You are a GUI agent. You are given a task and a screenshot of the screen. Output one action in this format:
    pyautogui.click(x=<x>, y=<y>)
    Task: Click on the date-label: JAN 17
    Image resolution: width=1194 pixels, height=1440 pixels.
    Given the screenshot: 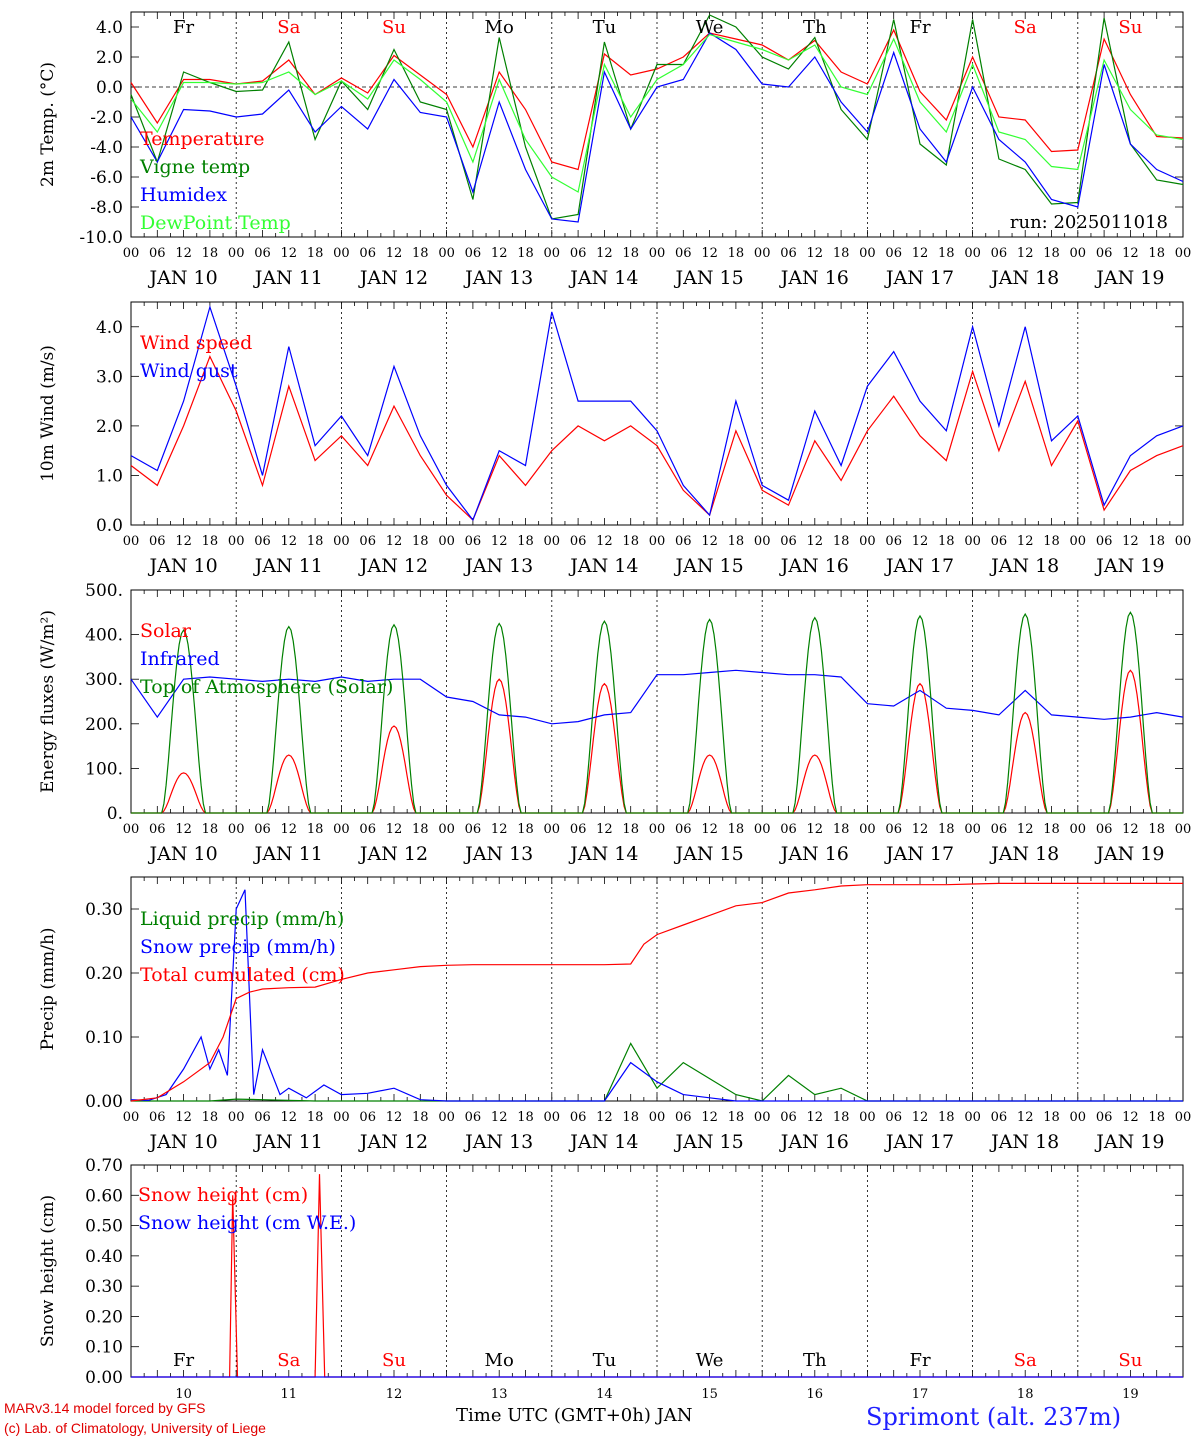 What is the action you would take?
    pyautogui.click(x=919, y=278)
    